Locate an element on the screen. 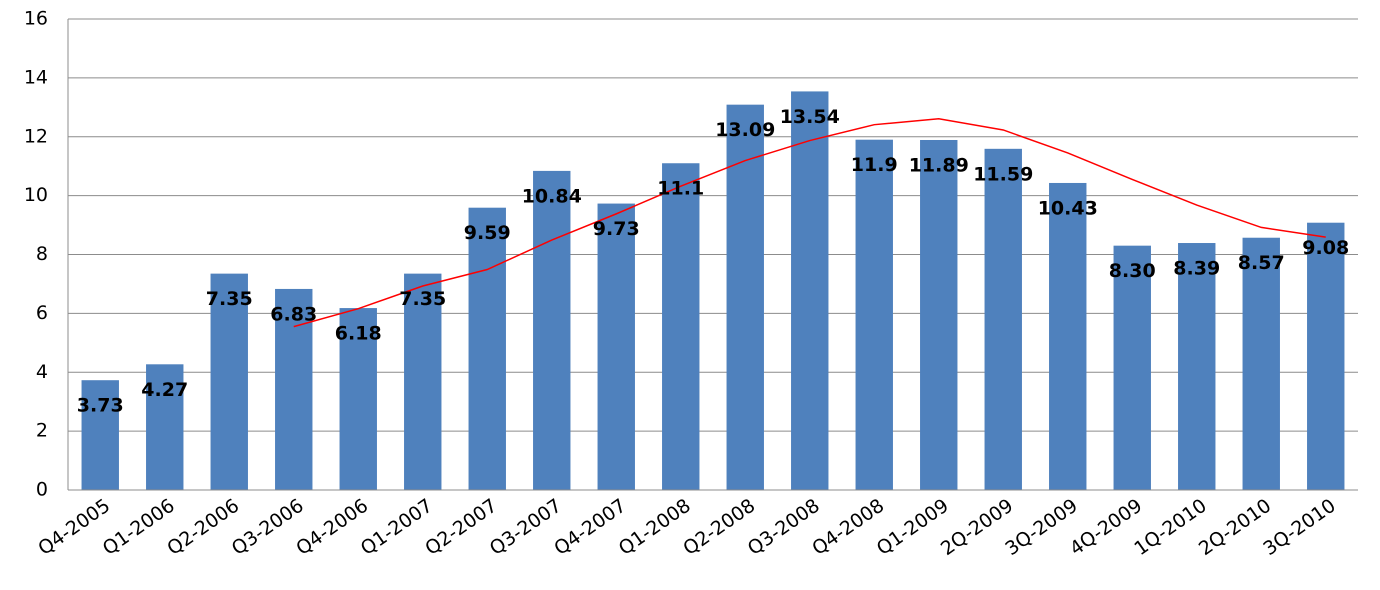 The height and width of the screenshot is (590, 1380). x-tick-label: Q4-2006 is located at coordinates (332, 527).